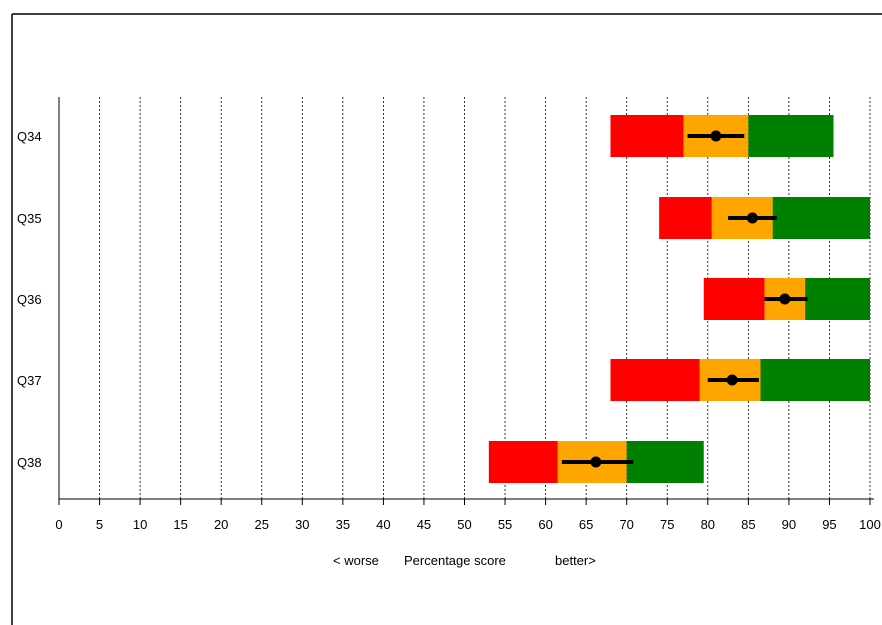 The image size is (882, 625). Describe the element at coordinates (667, 524) in the screenshot. I see `x-tick-label-75: 75` at that location.